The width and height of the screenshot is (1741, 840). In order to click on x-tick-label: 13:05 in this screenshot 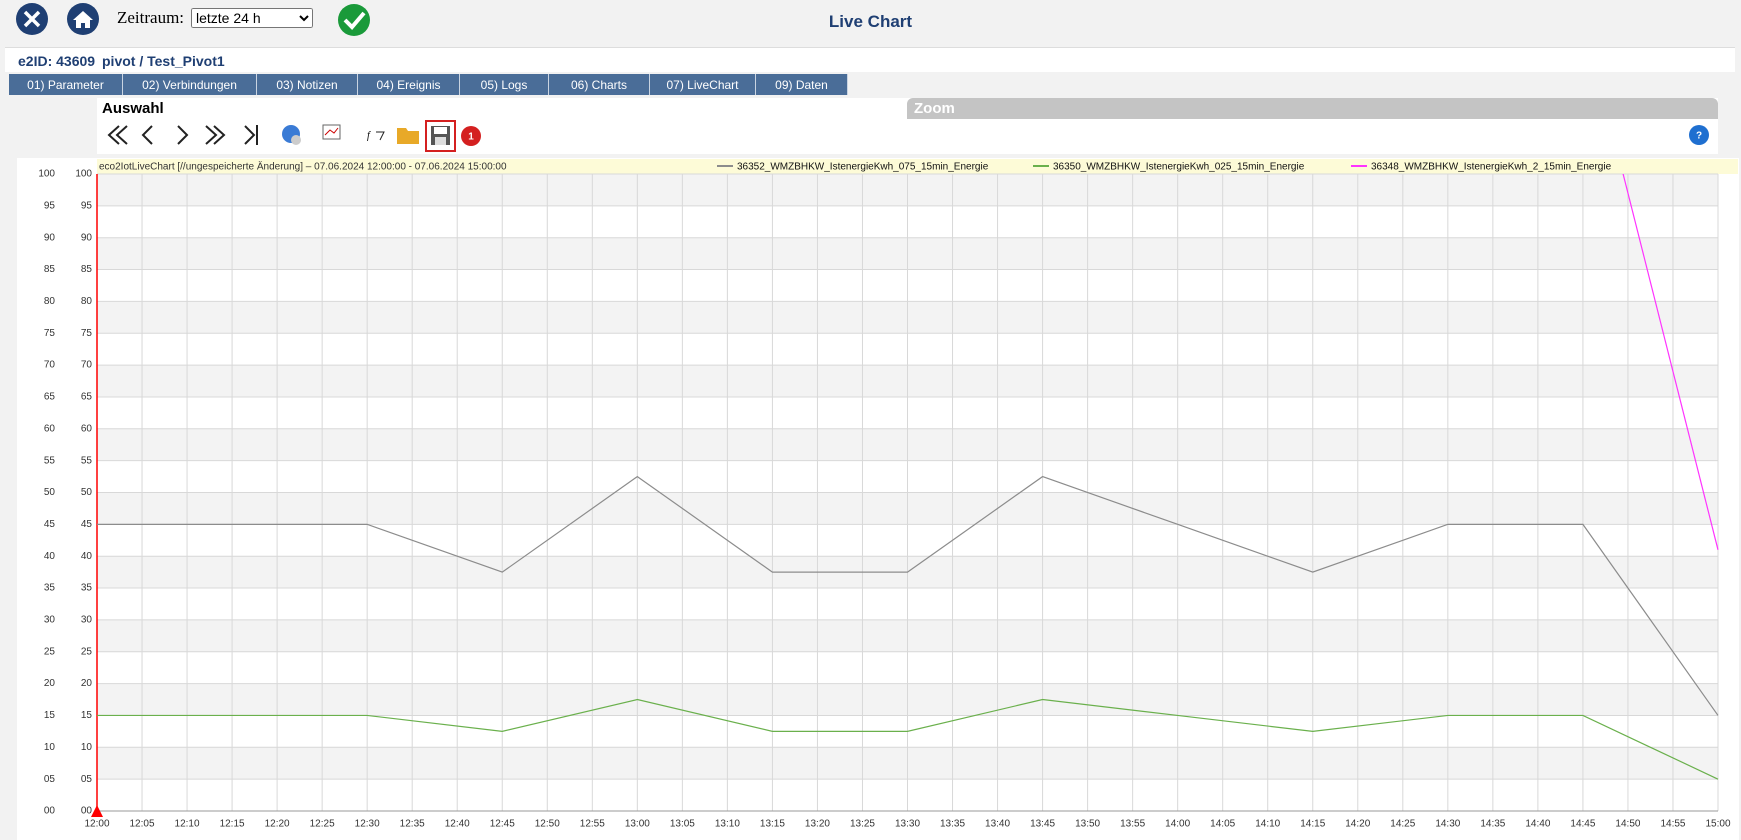, I will do `click(682, 824)`.